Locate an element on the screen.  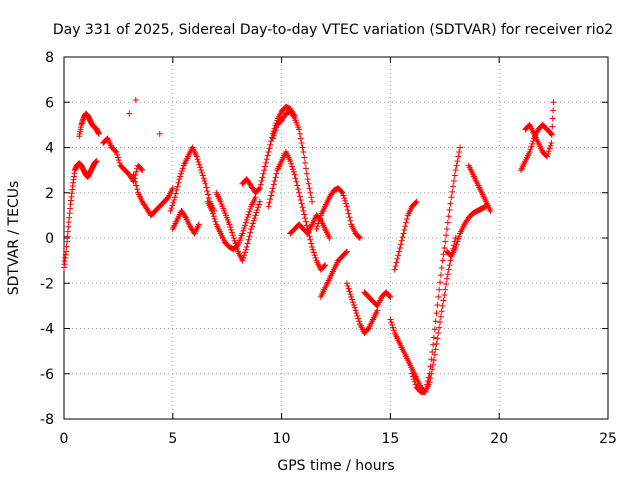
x-tick-label: 20 is located at coordinates (499, 439).